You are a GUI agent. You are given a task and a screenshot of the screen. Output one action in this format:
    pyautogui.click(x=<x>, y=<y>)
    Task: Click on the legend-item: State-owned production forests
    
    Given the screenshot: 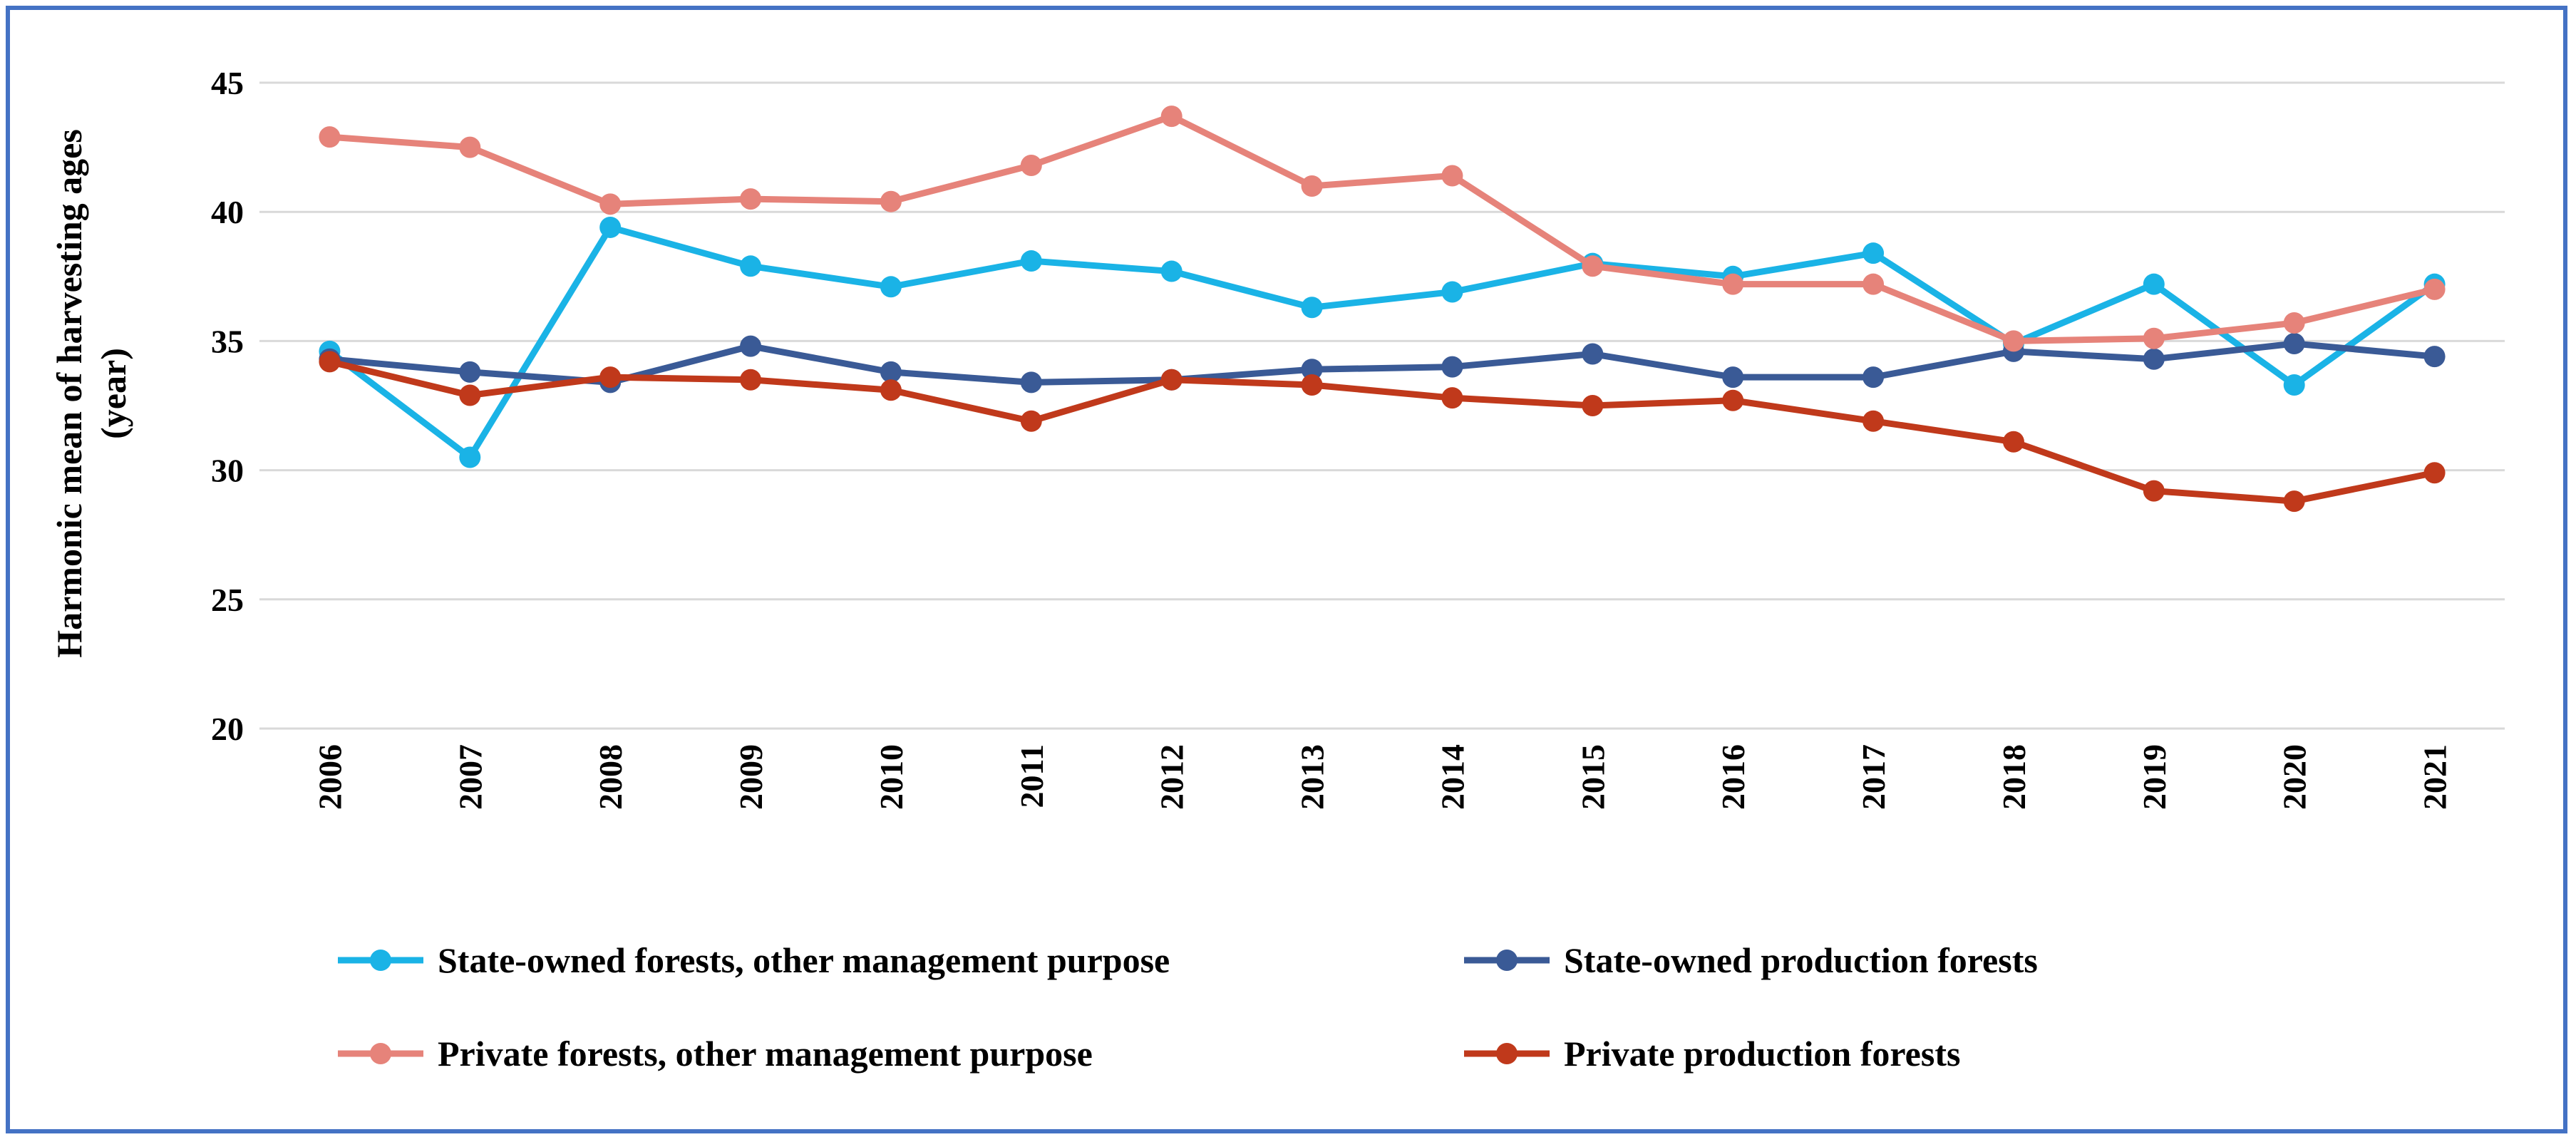 What is the action you would take?
    pyautogui.click(x=1751, y=960)
    